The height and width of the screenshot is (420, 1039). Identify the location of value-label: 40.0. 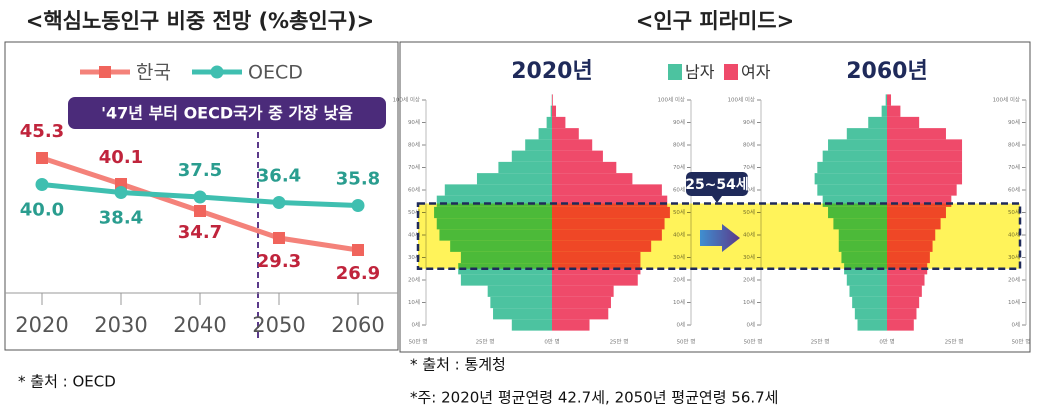
(42, 210).